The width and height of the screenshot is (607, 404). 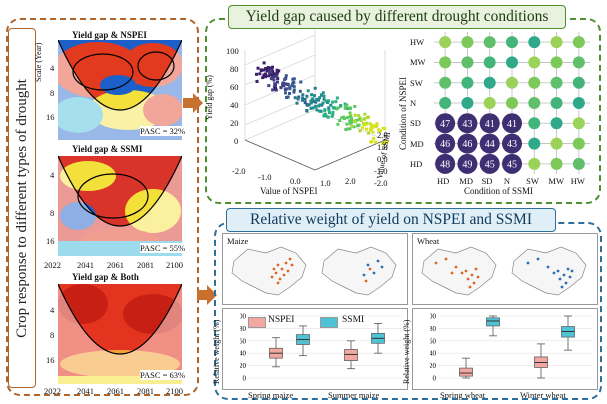 What do you see at coordinates (428, 241) in the screenshot?
I see `wheat-map-label: Wheat` at bounding box center [428, 241].